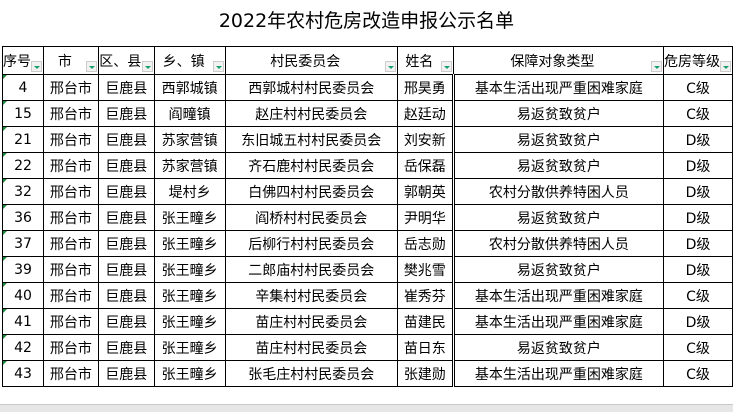  What do you see at coordinates (425, 87) in the screenshot?
I see `cell-name: 邢昊勇` at bounding box center [425, 87].